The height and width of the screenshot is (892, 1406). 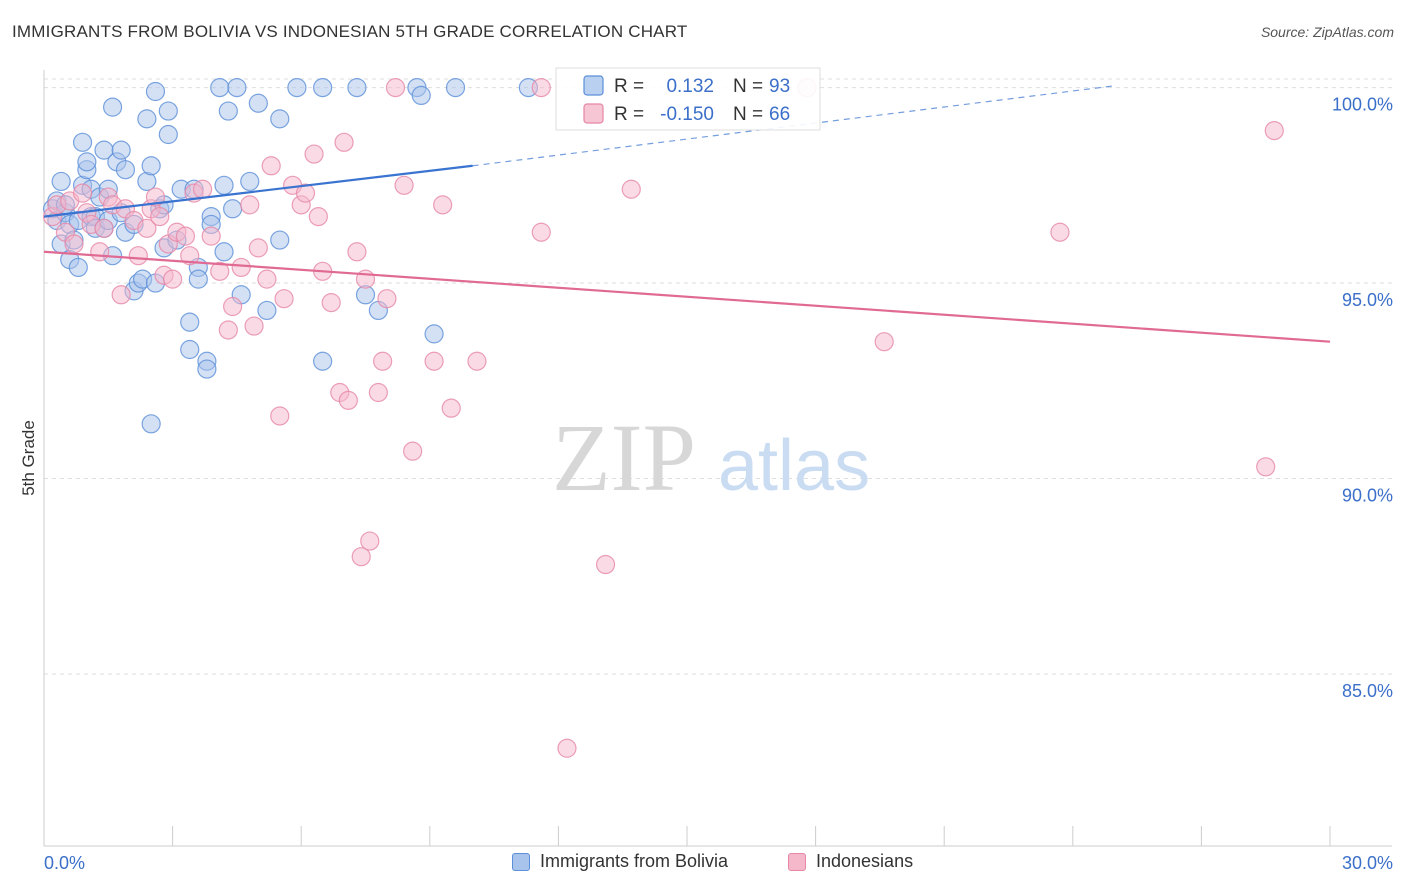 I want to click on bottom-legend: Immigrants from Bolivia Indonesians, so click(x=703, y=865).